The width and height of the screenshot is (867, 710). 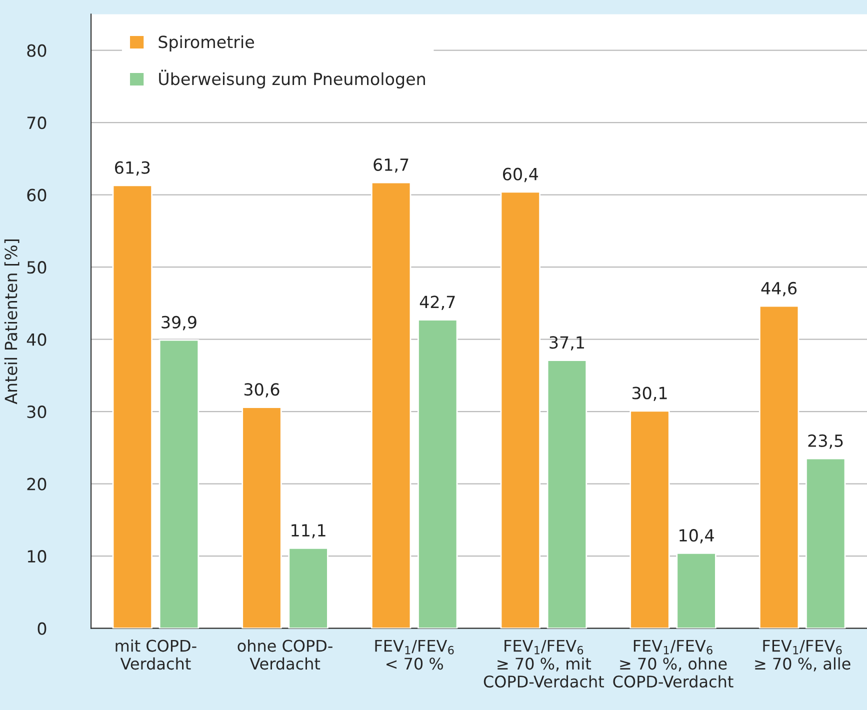 What do you see at coordinates (437, 303) in the screenshot?
I see `text: 42,7` at bounding box center [437, 303].